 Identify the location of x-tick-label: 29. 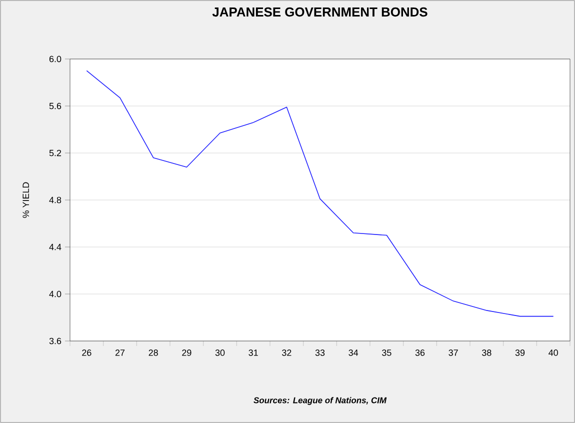
(187, 353).